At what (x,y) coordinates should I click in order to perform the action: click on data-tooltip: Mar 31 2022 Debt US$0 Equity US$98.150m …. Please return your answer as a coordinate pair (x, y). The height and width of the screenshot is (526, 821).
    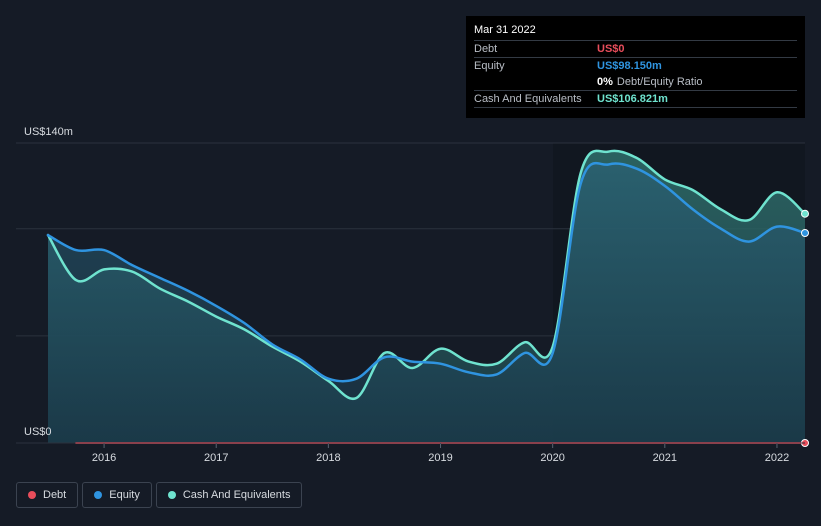
    Looking at the image, I should click on (635, 67).